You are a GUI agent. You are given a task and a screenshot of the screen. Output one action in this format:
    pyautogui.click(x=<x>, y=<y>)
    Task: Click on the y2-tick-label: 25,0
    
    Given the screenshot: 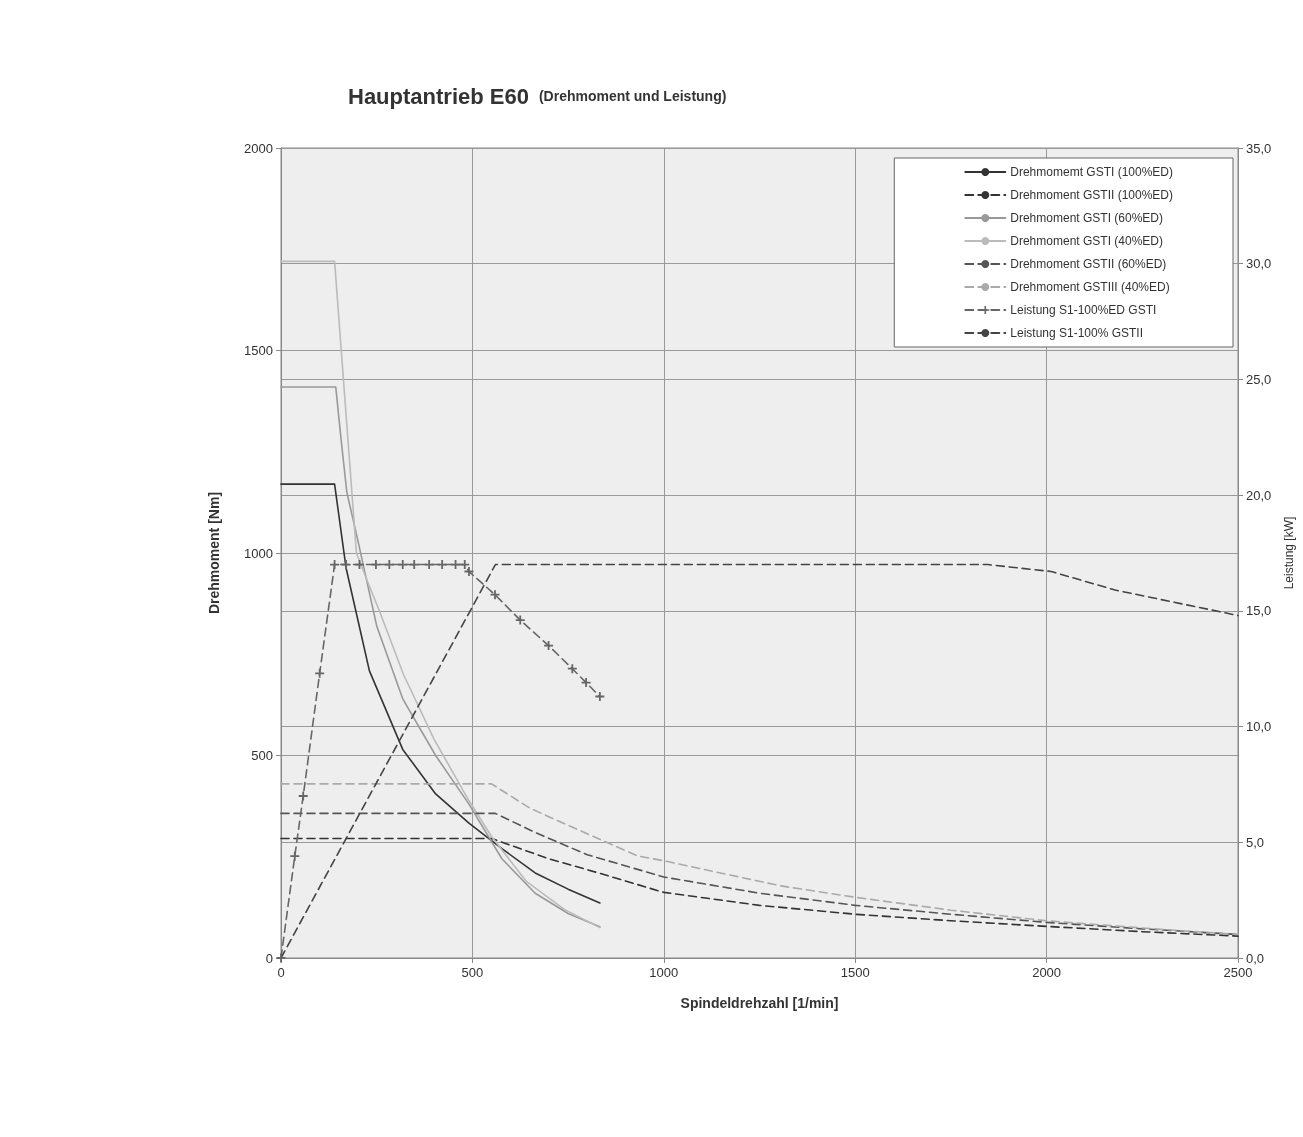 What is the action you would take?
    pyautogui.click(x=1259, y=379)
    